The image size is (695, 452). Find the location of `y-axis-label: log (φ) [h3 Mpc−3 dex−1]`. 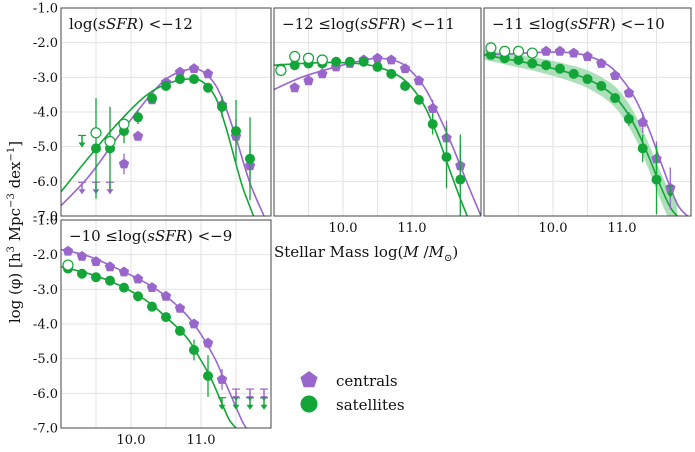

y-axis-label: log (φ) [h3 Mpc−3 dex−1] is located at coordinates (15, 232).